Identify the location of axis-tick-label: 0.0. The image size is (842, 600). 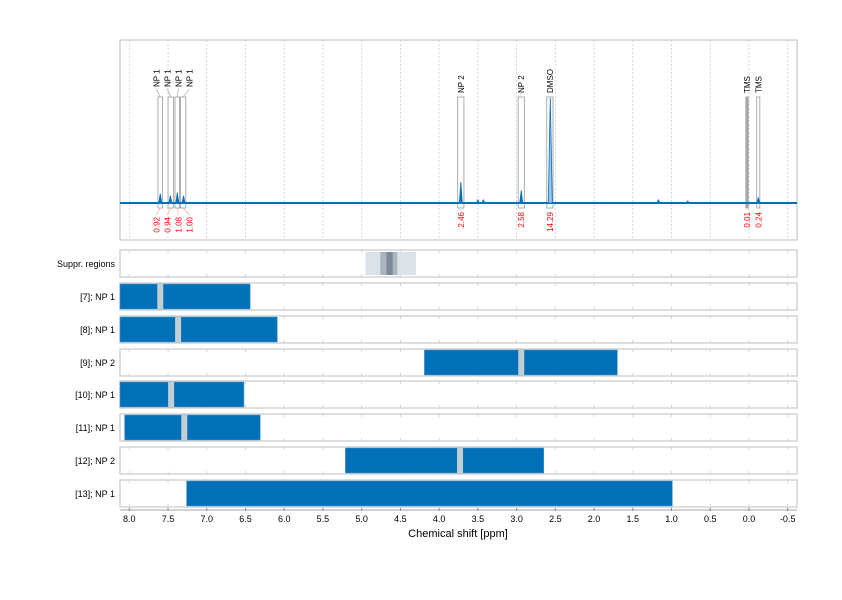
(749, 519).